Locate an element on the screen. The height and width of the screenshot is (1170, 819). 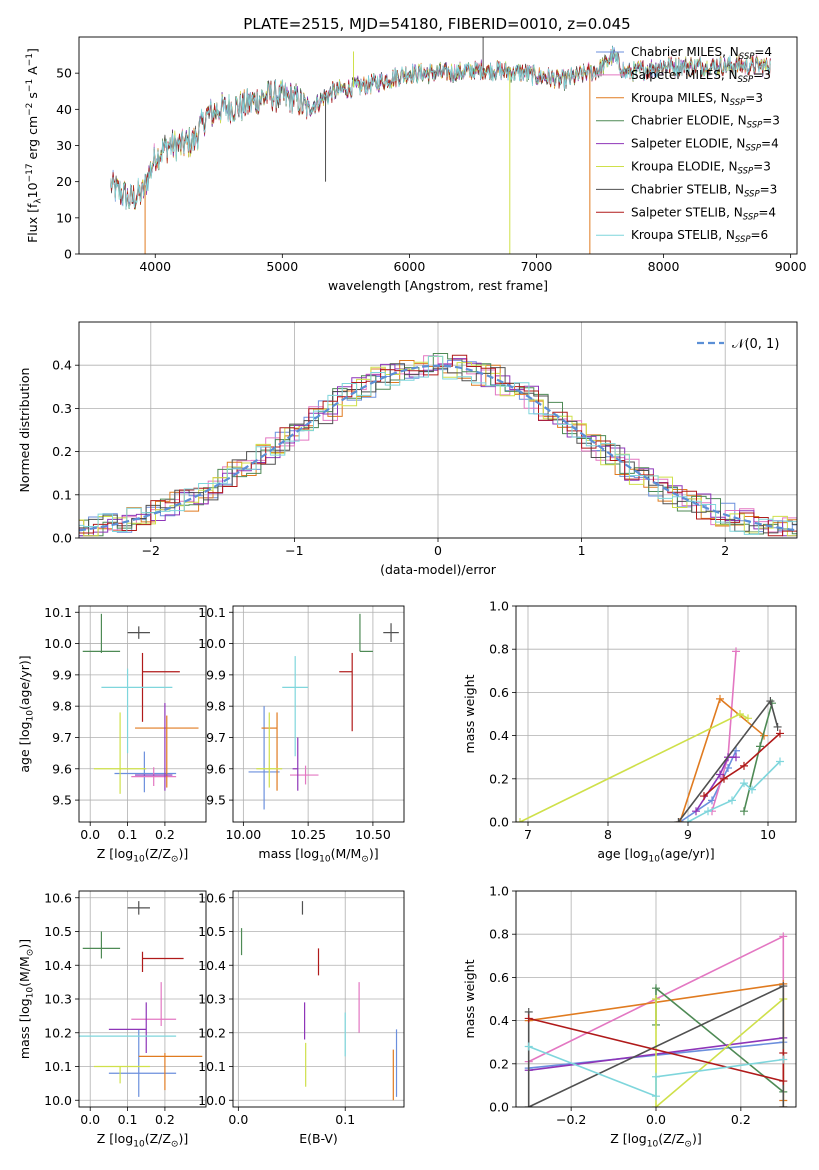
x-tick-label: 5000 is located at coordinates (282, 266).